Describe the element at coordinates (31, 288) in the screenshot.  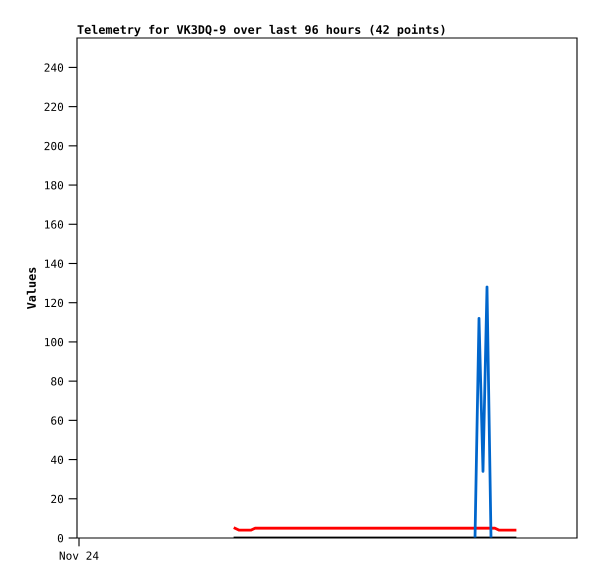
I see `y-axis-title: Values` at that location.